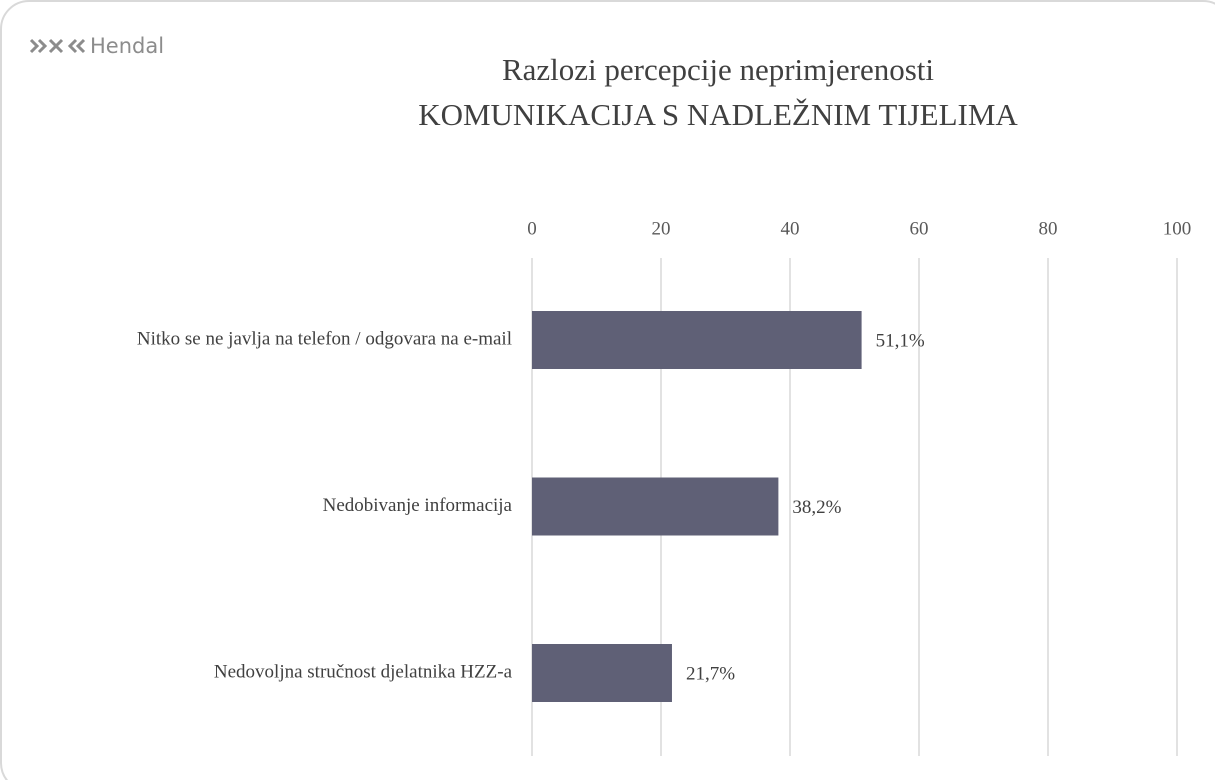  Describe the element at coordinates (127, 46) in the screenshot. I see `logo-text: Hendal` at that location.